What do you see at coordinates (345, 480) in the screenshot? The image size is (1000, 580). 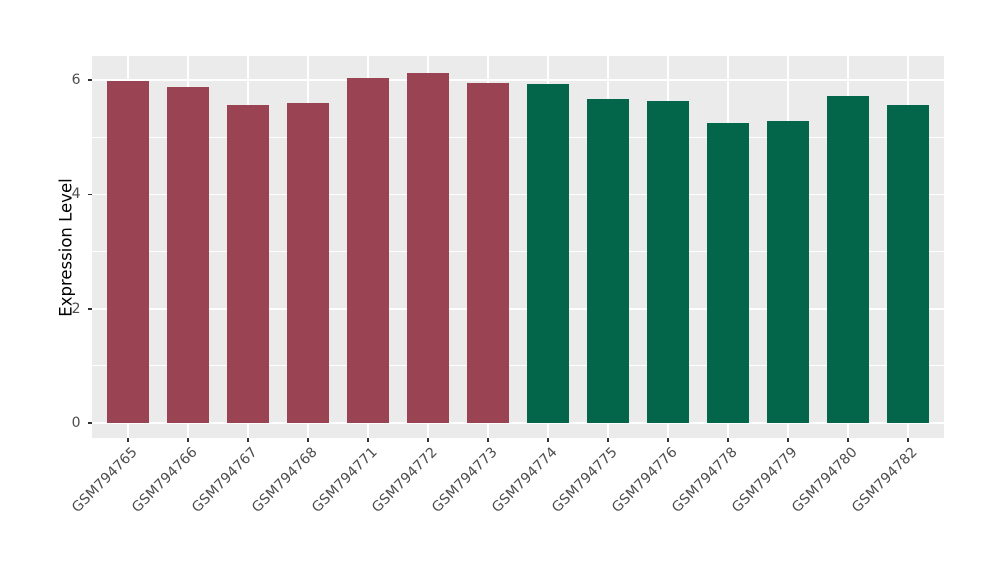 I see `x-tick-label: GSM794771` at bounding box center [345, 480].